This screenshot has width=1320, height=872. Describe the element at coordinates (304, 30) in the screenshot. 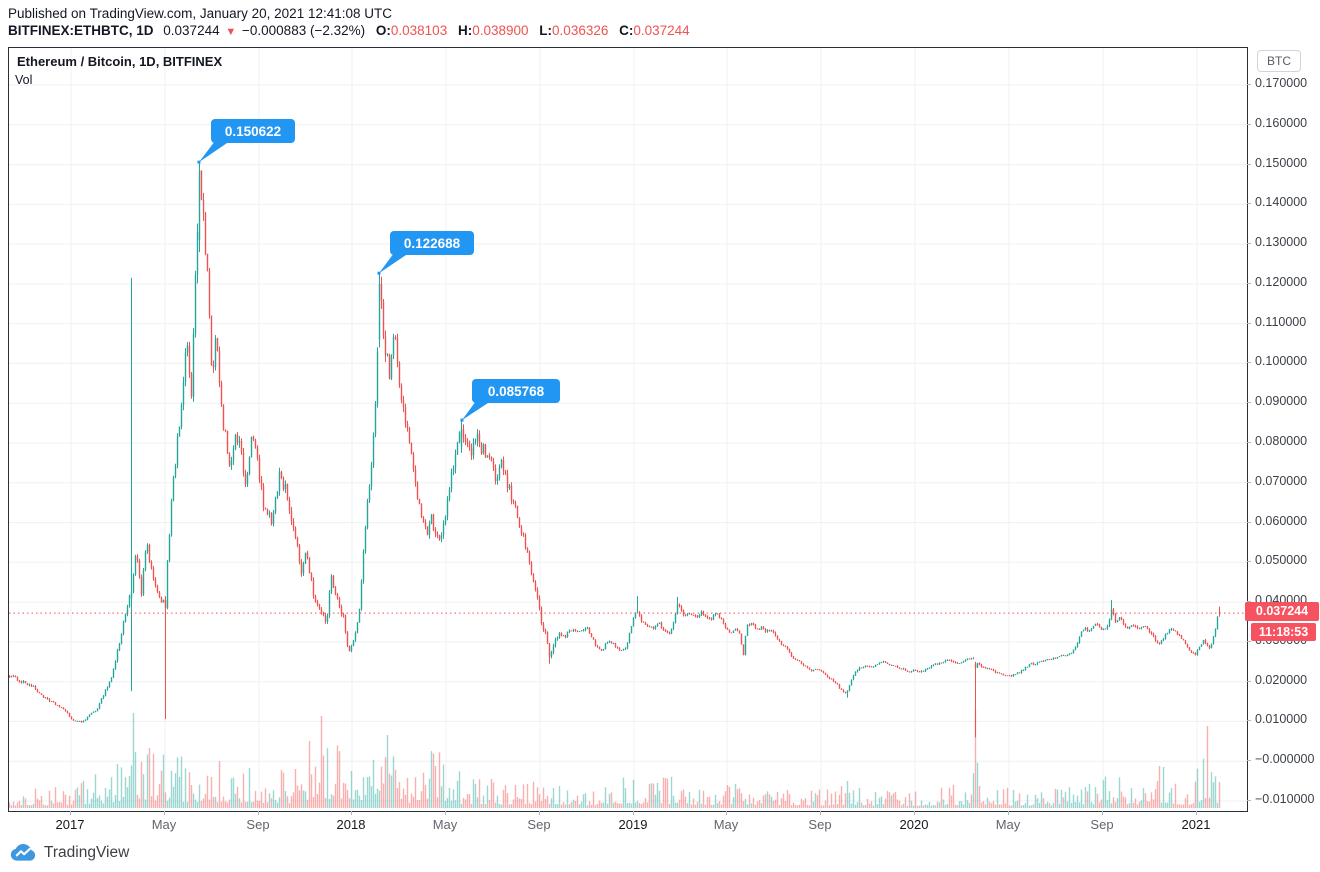

I see `price-change: −0.000883 (−2.32%)` at that location.